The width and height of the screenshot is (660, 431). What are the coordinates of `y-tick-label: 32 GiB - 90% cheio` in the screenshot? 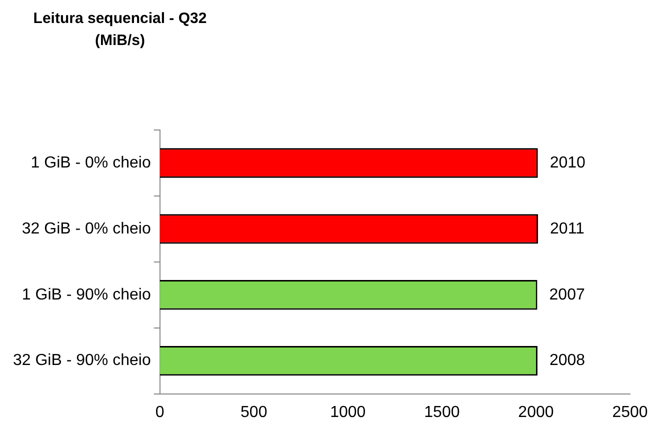 It's located at (81, 361).